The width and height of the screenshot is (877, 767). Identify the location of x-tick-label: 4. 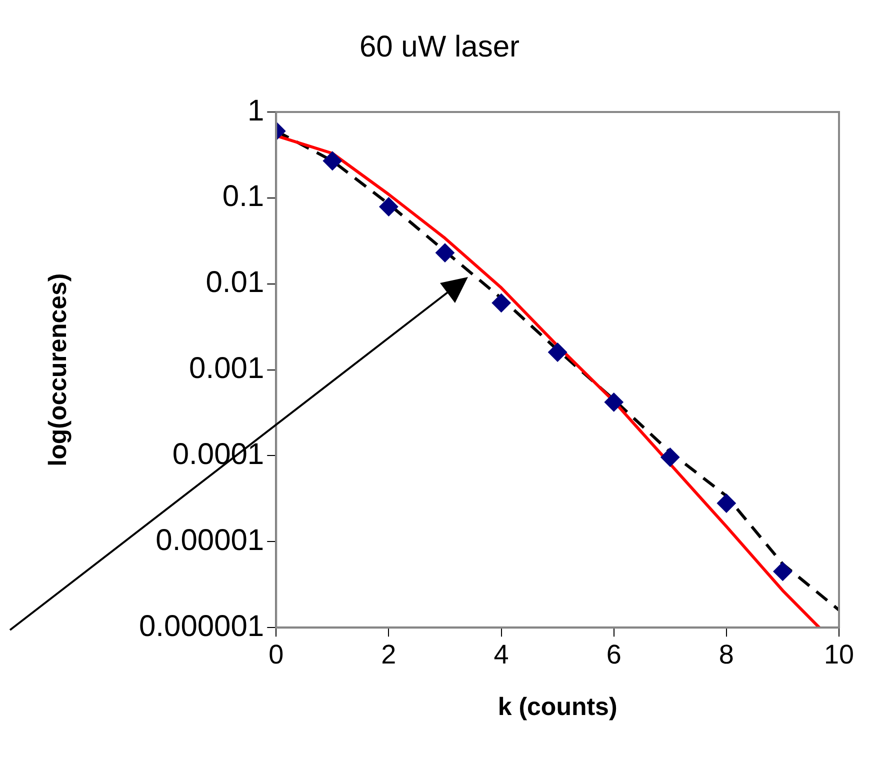
(501, 654).